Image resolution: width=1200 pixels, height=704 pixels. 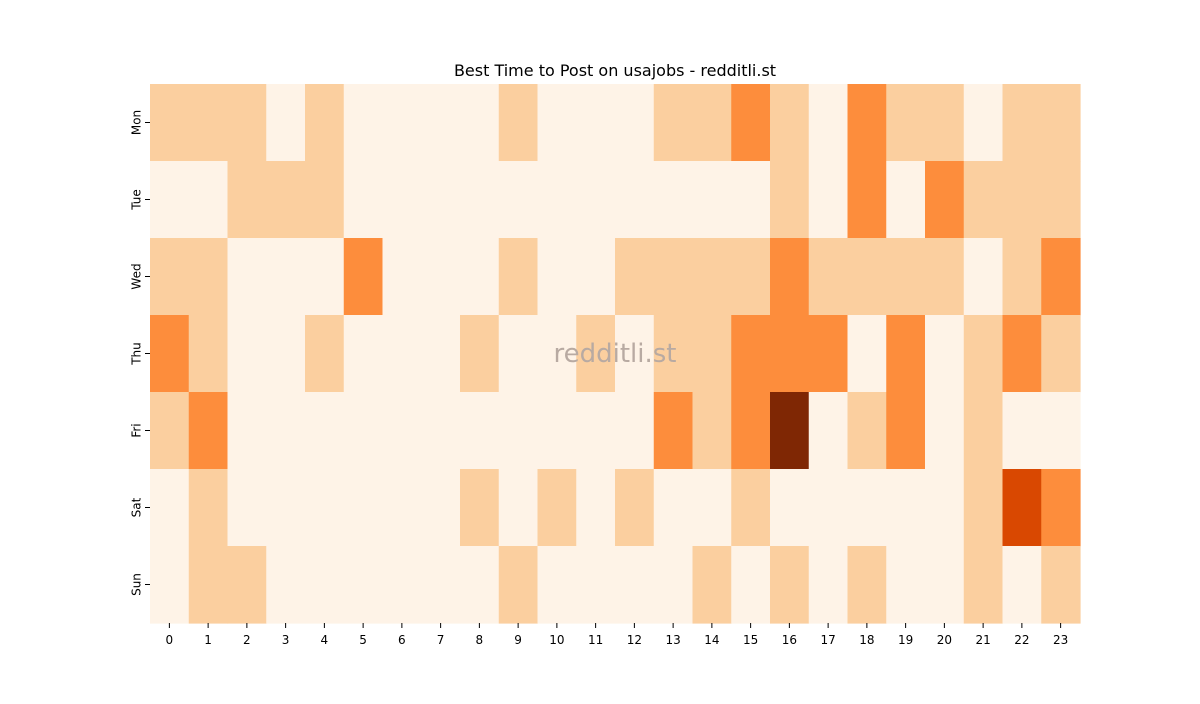 What do you see at coordinates (363, 640) in the screenshot?
I see `x-tick-label: 5` at bounding box center [363, 640].